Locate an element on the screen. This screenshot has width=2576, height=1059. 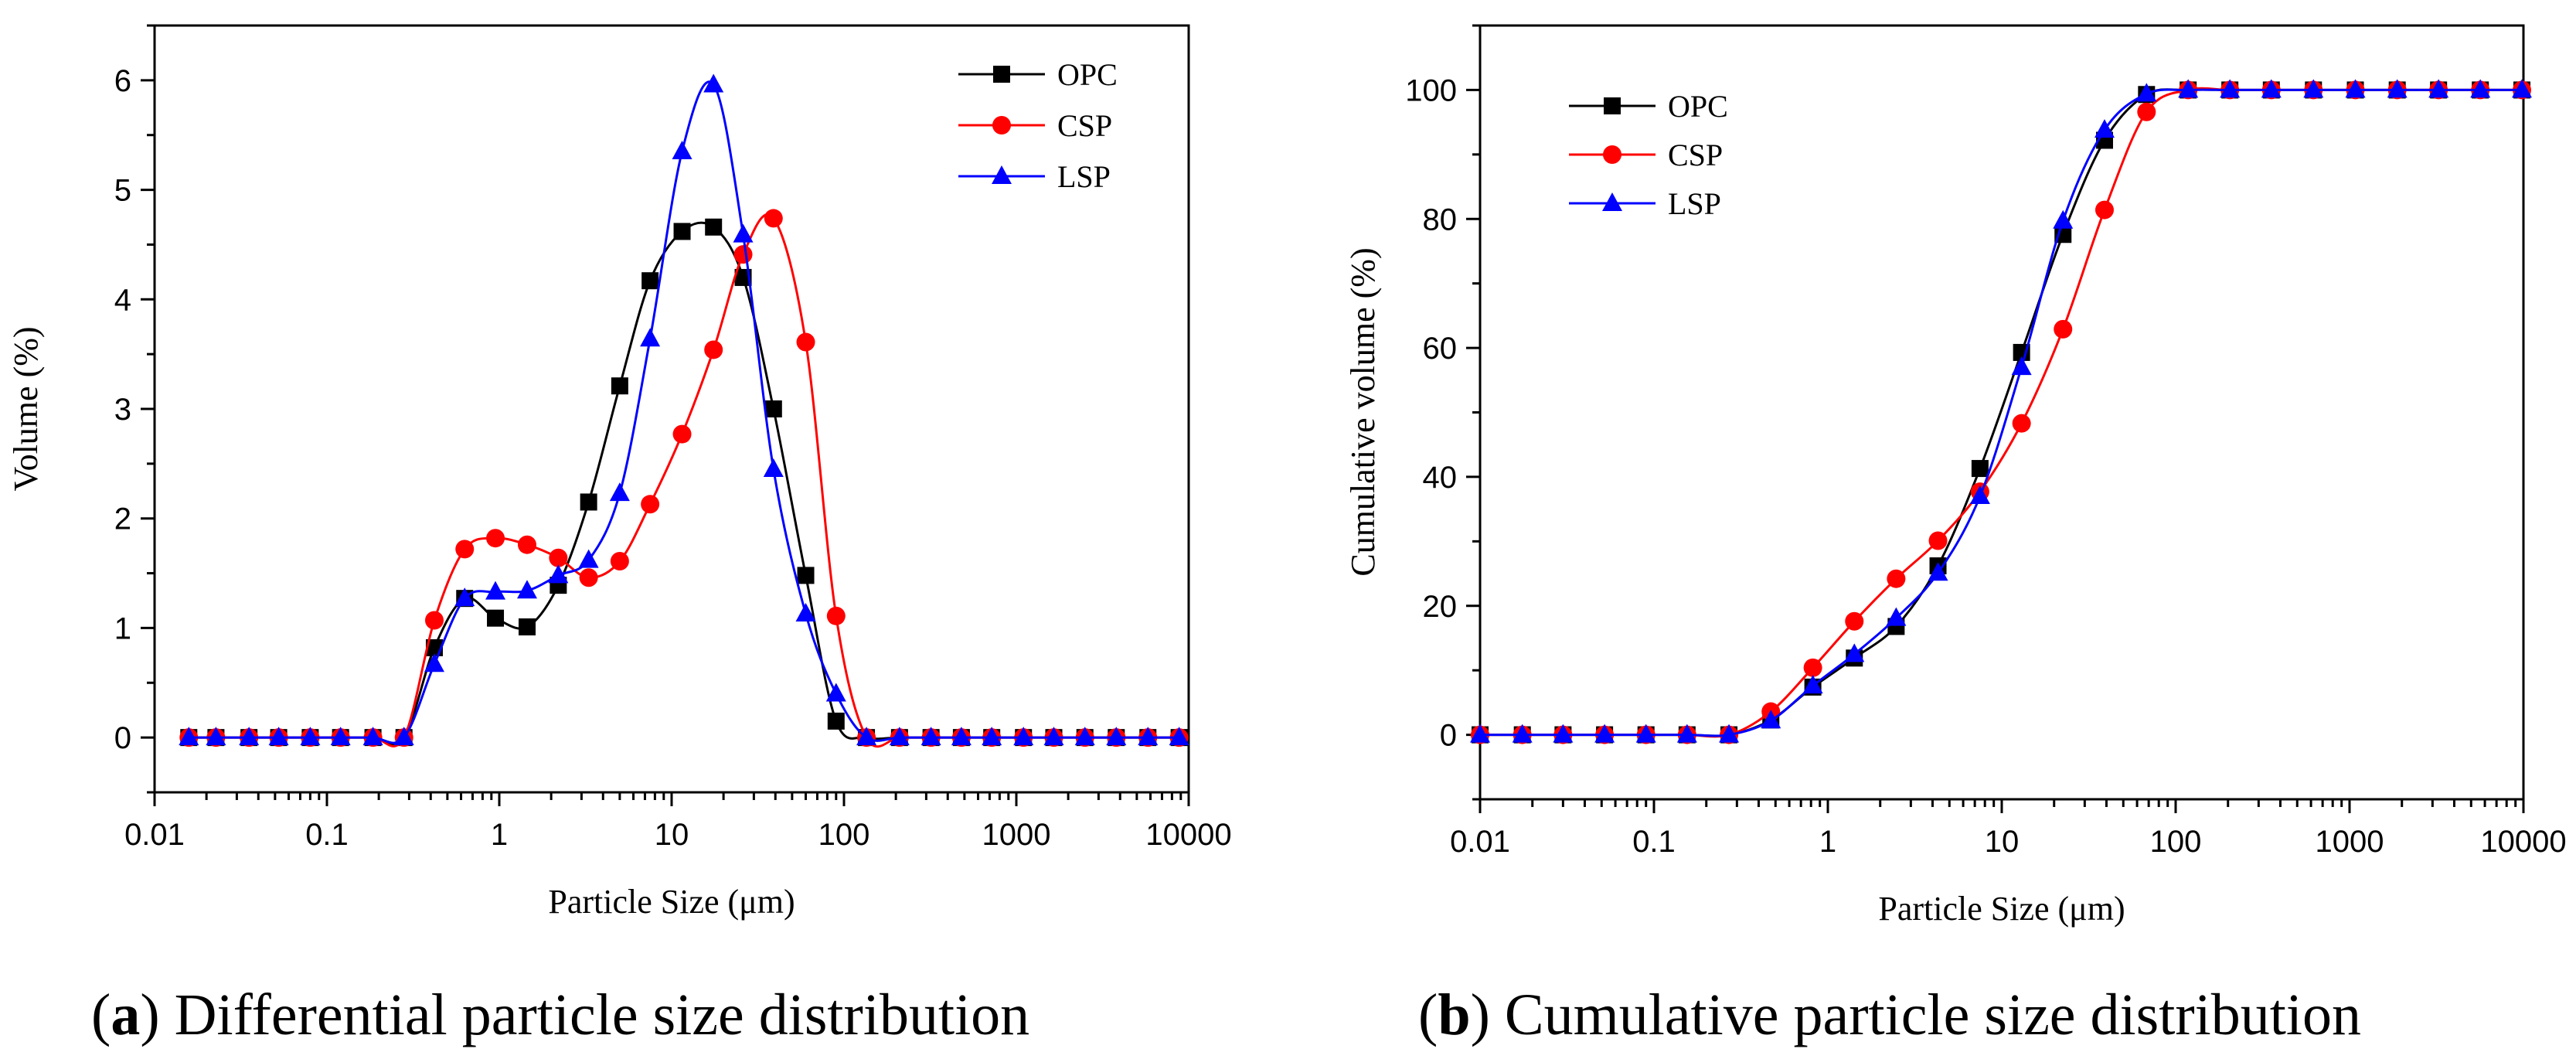
y-tick-label: 40 is located at coordinates (1440, 478).